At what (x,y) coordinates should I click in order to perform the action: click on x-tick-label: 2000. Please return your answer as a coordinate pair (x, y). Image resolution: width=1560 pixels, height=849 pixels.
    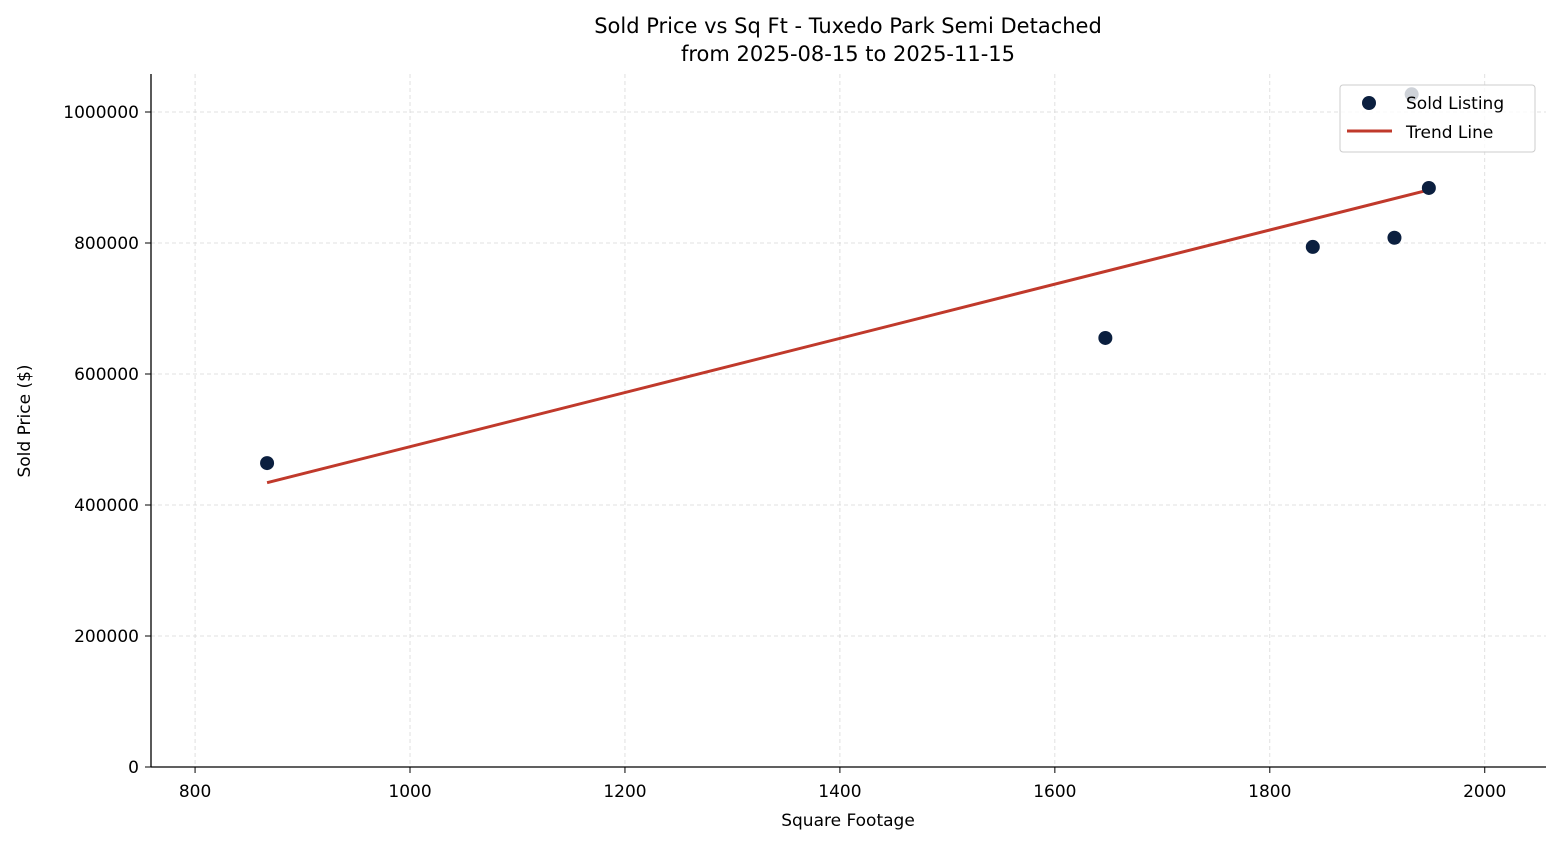
    Looking at the image, I should click on (1484, 792).